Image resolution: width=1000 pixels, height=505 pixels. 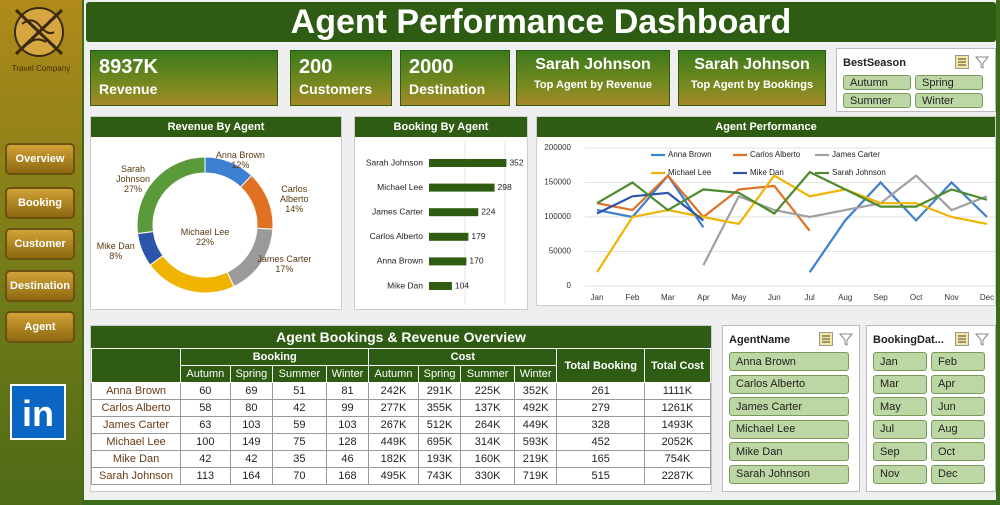 I want to click on nav-button: Overview, so click(x=40, y=159).